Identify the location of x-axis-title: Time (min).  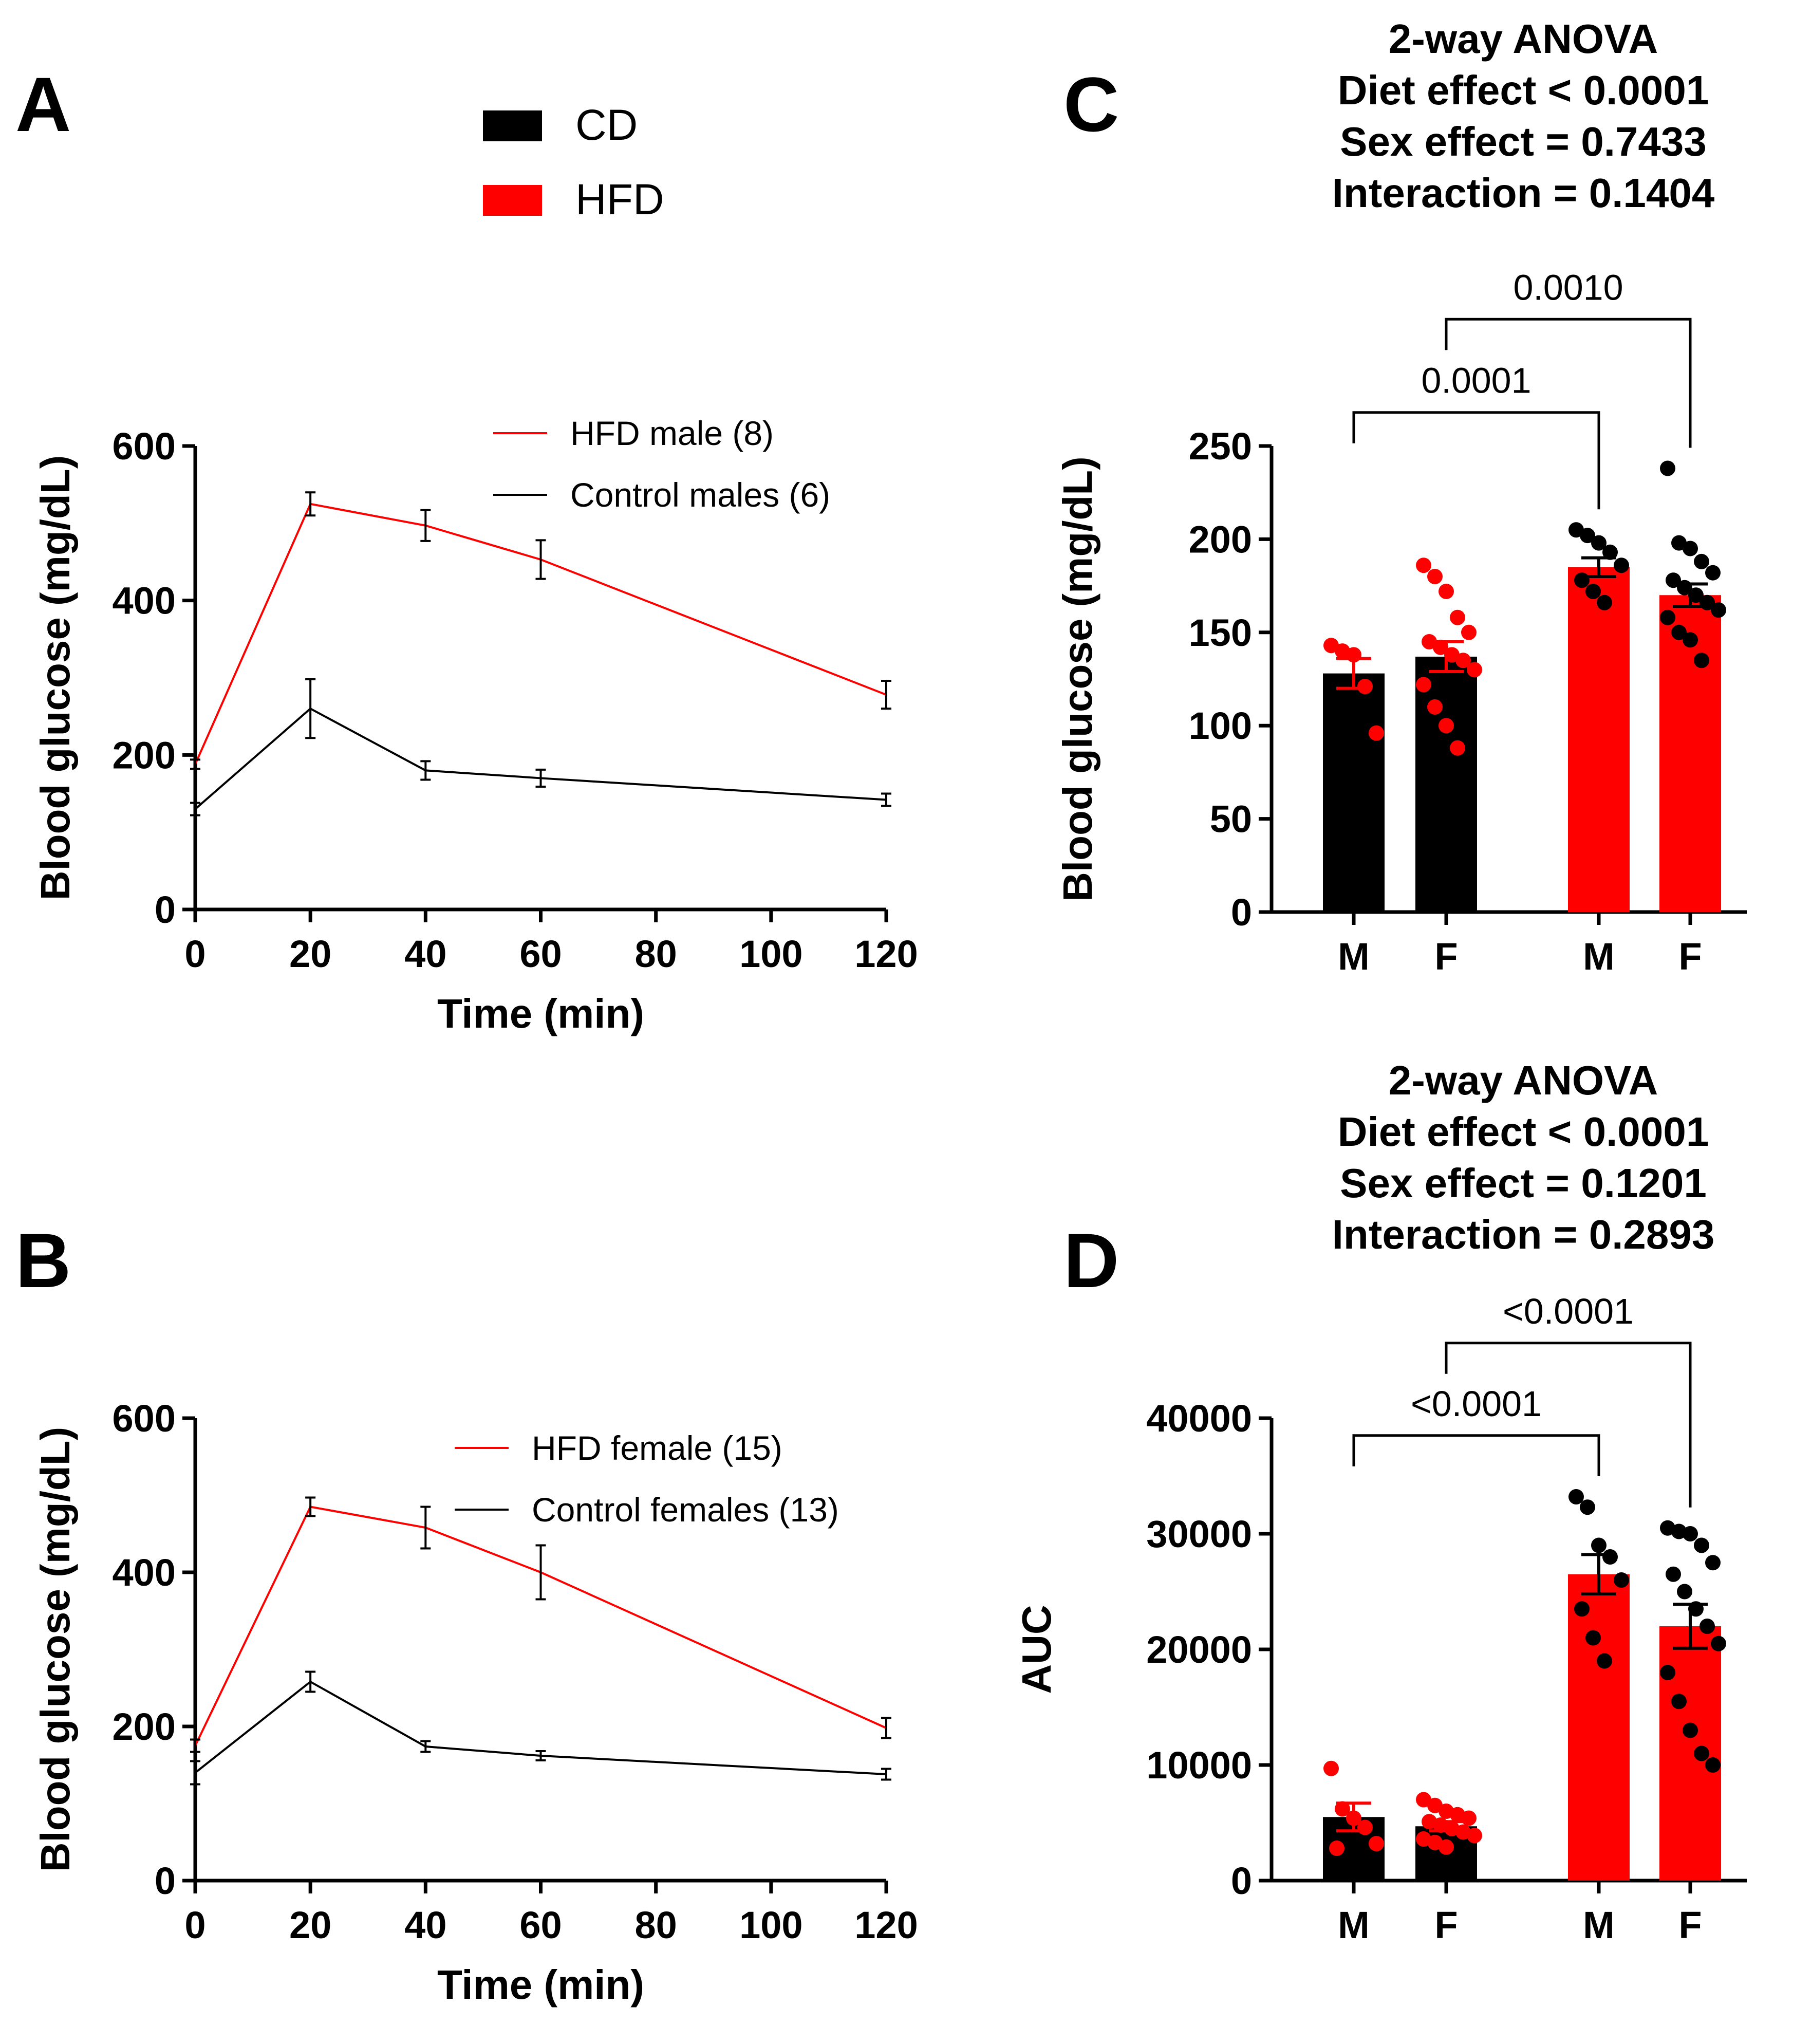
(540, 1985).